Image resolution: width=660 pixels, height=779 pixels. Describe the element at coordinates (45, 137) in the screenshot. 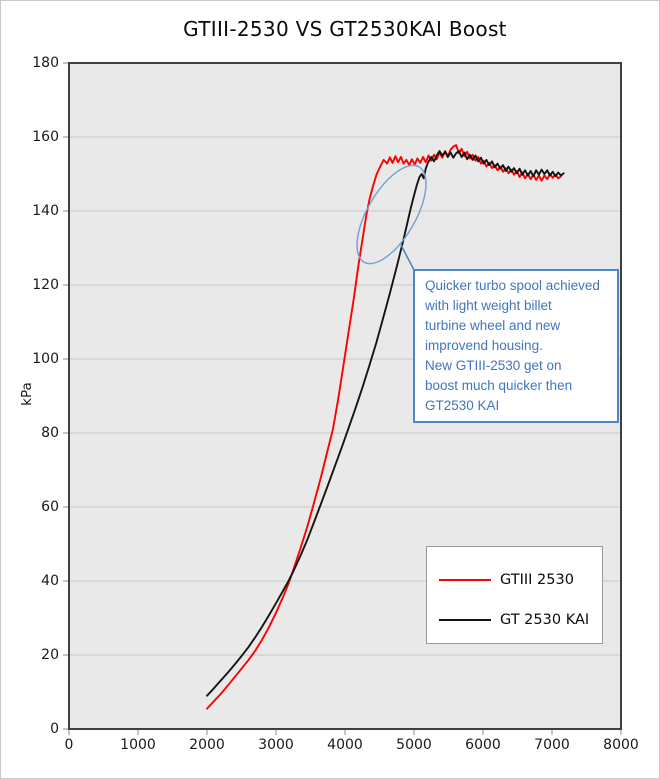

I see `y-tick-label: 160` at that location.